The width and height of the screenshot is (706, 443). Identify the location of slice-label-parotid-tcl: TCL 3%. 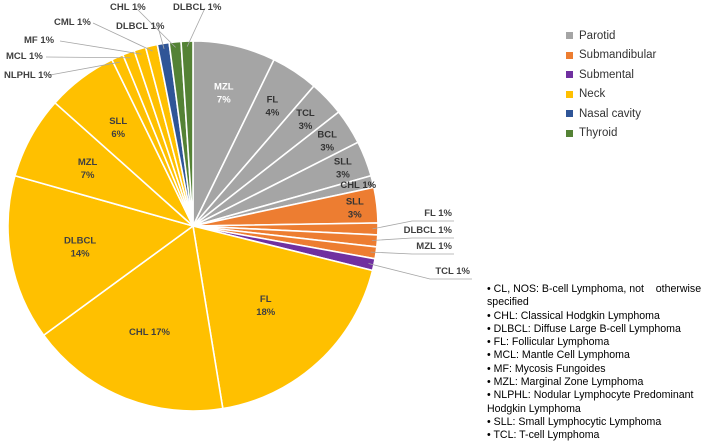
(305, 120).